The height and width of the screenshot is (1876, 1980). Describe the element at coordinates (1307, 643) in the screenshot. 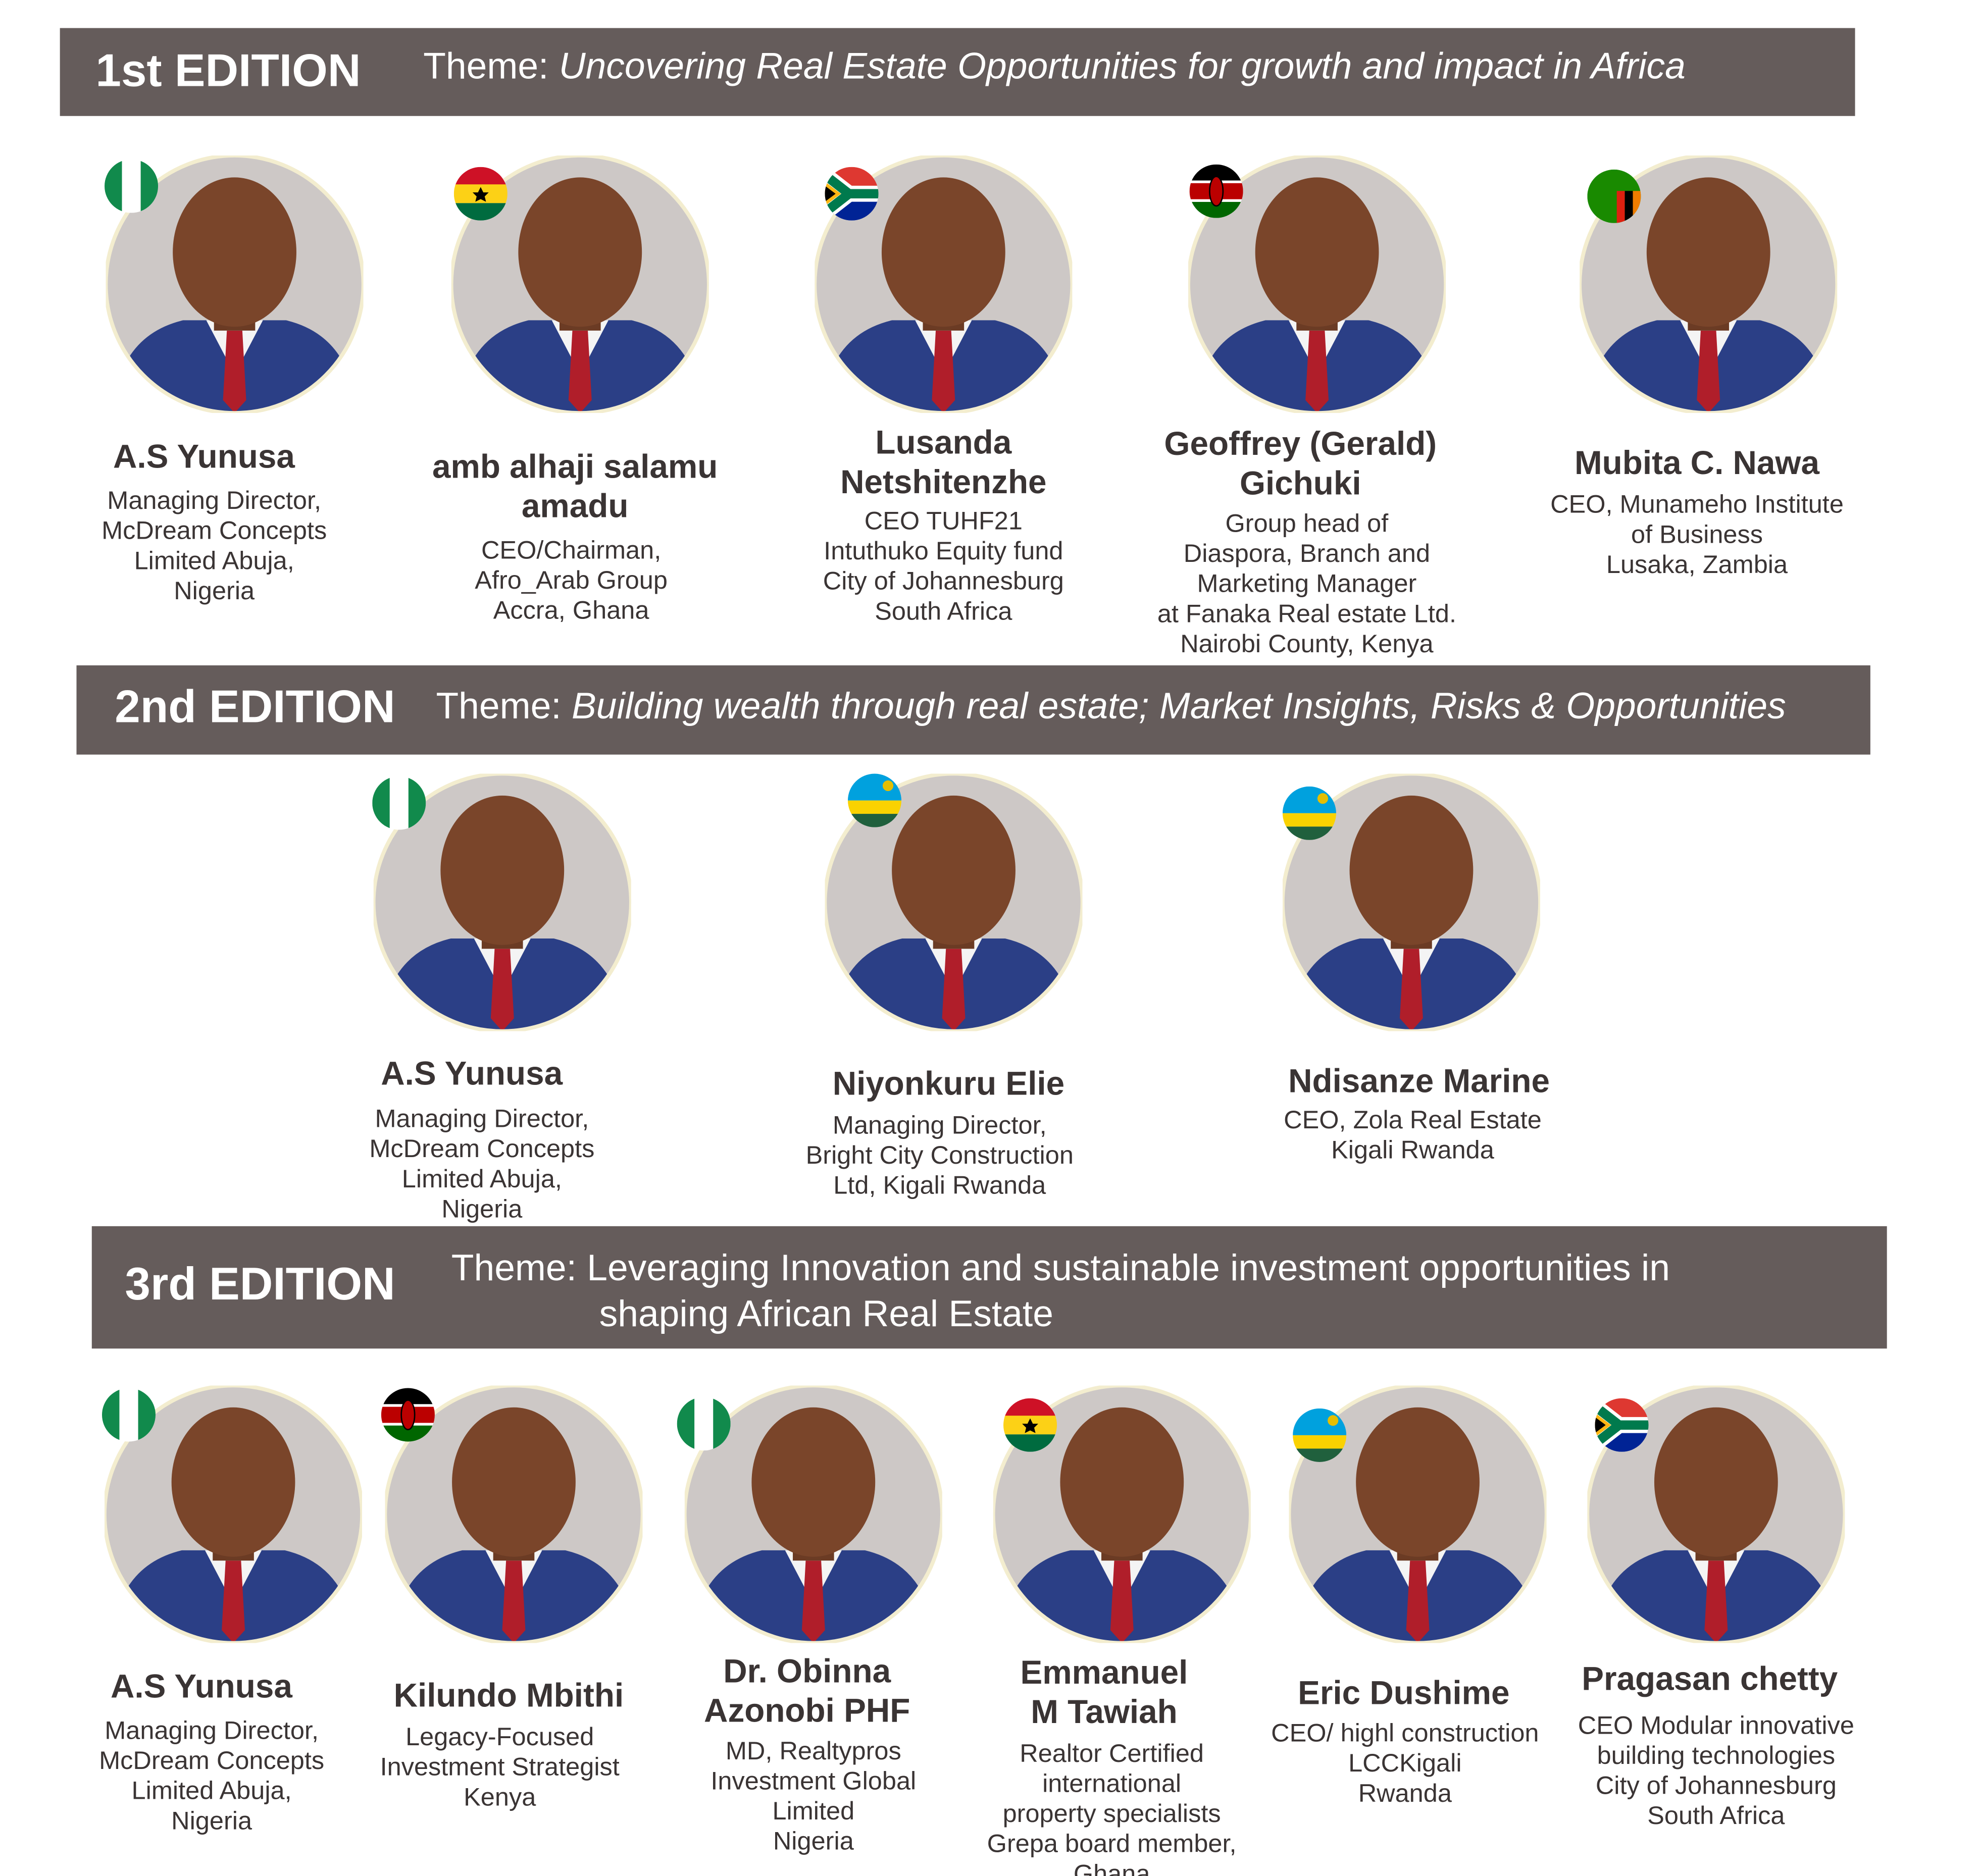

I see `speaker-role: Nairobi County, Kenya` at that location.